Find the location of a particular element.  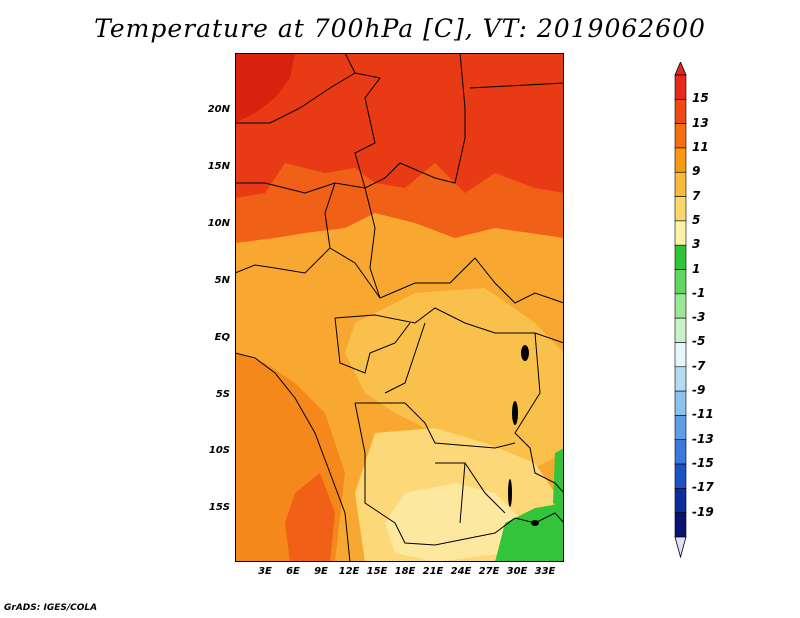

colorbar-level-label: -5 is located at coordinates (699, 341).